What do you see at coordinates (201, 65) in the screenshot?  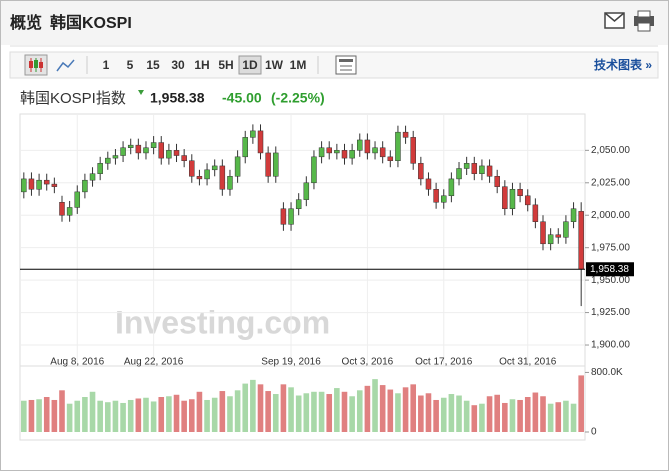 I see `interval-button: 1H` at bounding box center [201, 65].